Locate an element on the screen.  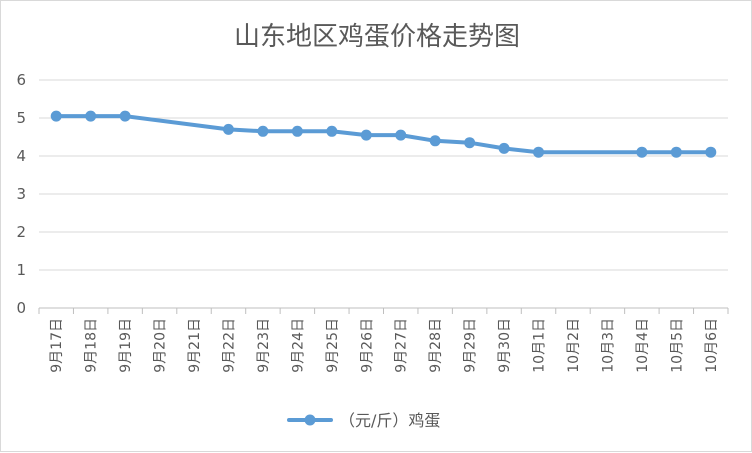
y-tick-label: 4 is located at coordinates (21, 156).